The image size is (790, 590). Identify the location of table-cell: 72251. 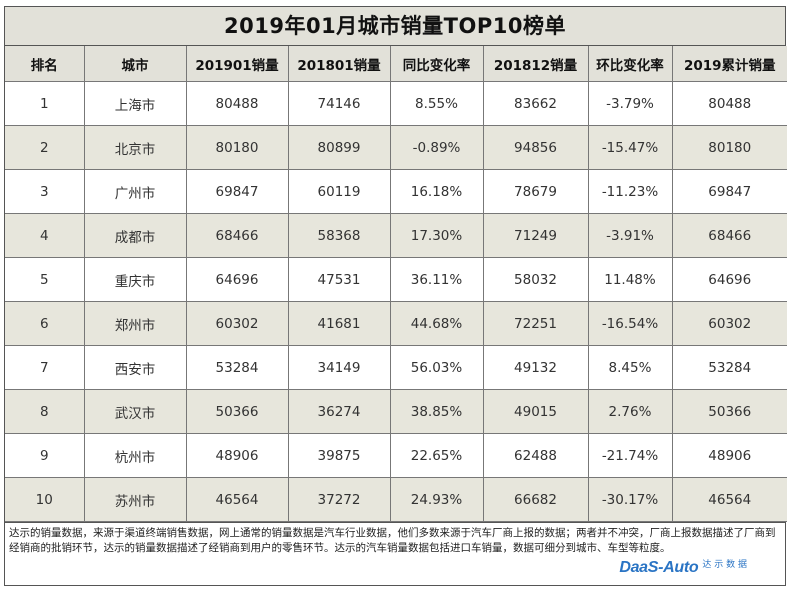
(535, 324).